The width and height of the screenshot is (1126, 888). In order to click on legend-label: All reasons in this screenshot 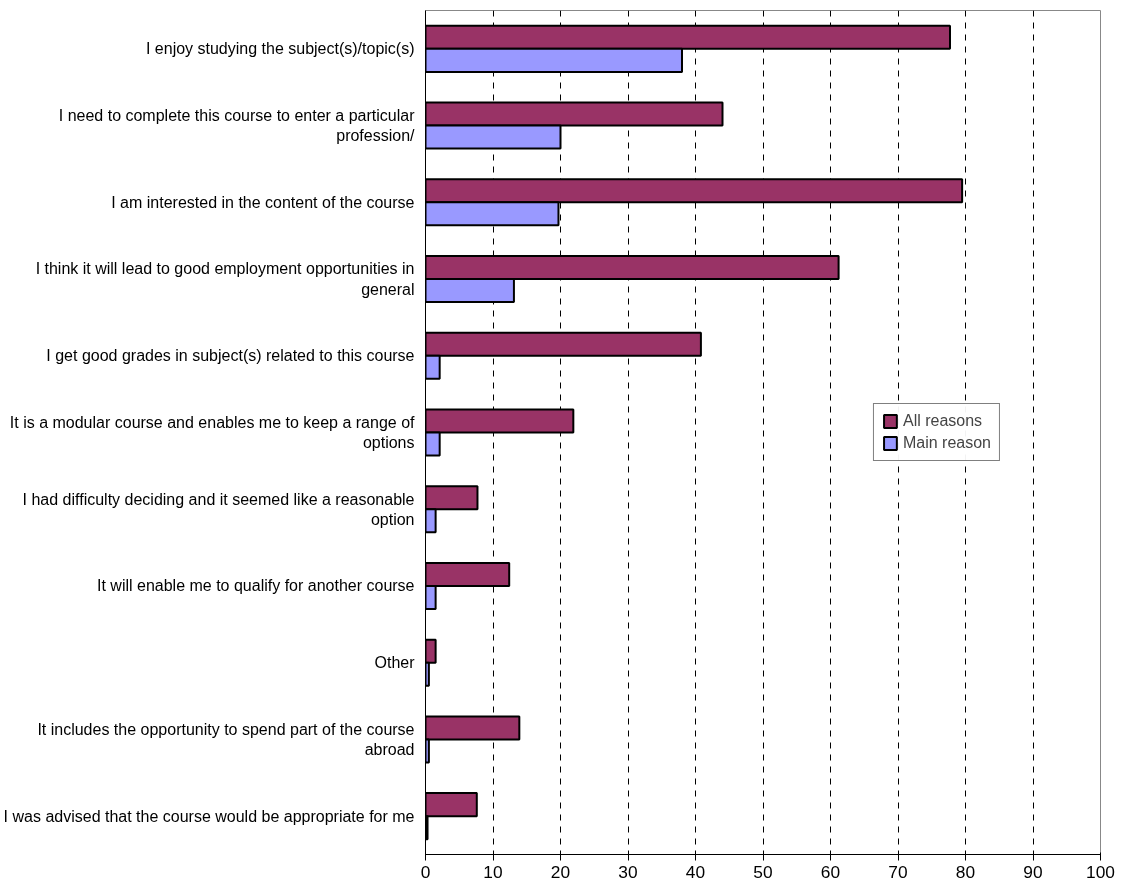, I will do `click(942, 421)`.